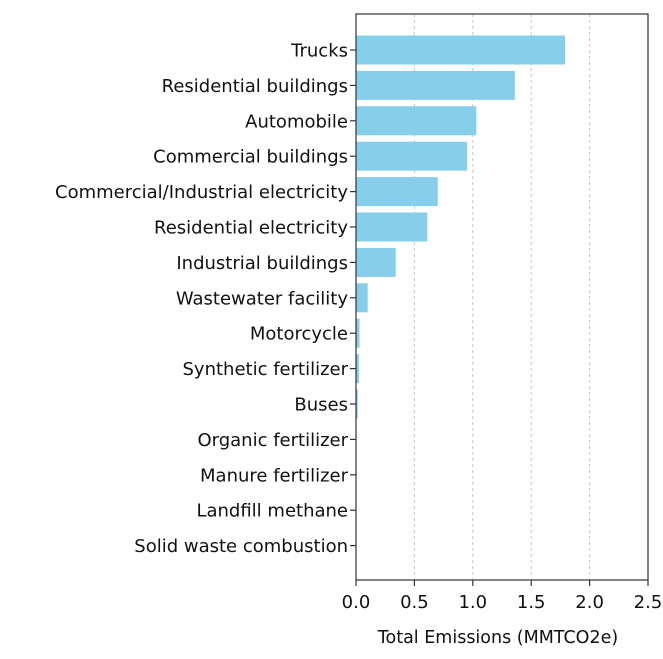 The image size is (663, 659). What do you see at coordinates (299, 334) in the screenshot?
I see `category-label: Motorcycle` at bounding box center [299, 334].